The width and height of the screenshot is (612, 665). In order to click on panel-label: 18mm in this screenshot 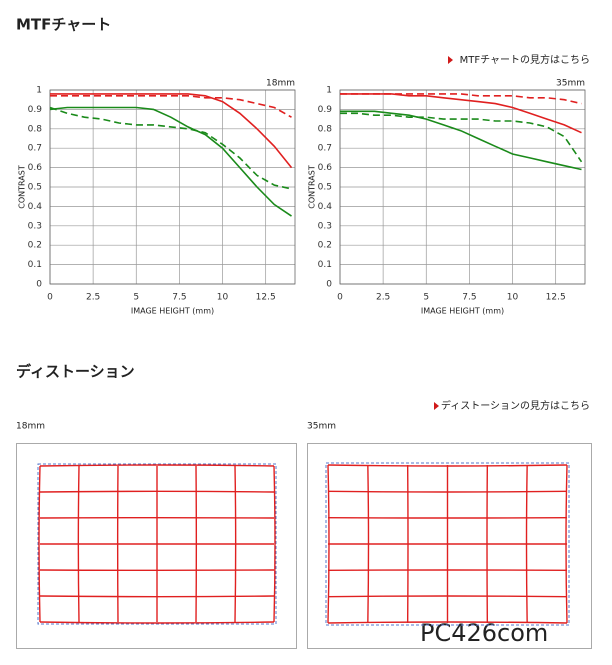, I will do `click(30, 427)`.